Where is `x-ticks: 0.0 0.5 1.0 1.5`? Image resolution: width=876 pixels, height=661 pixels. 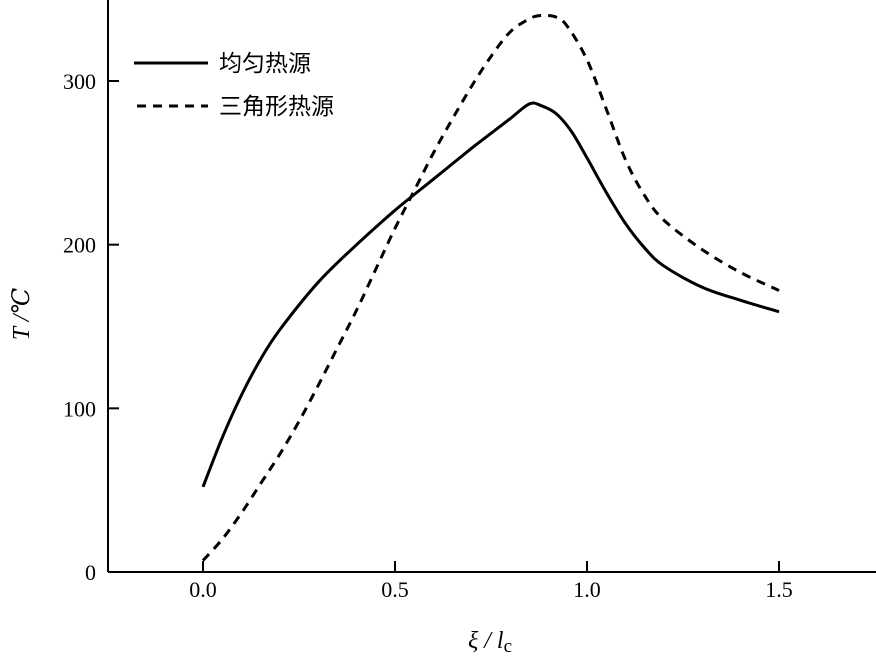 x-ticks: 0.0 0.5 1.0 1.5 is located at coordinates (491, 581).